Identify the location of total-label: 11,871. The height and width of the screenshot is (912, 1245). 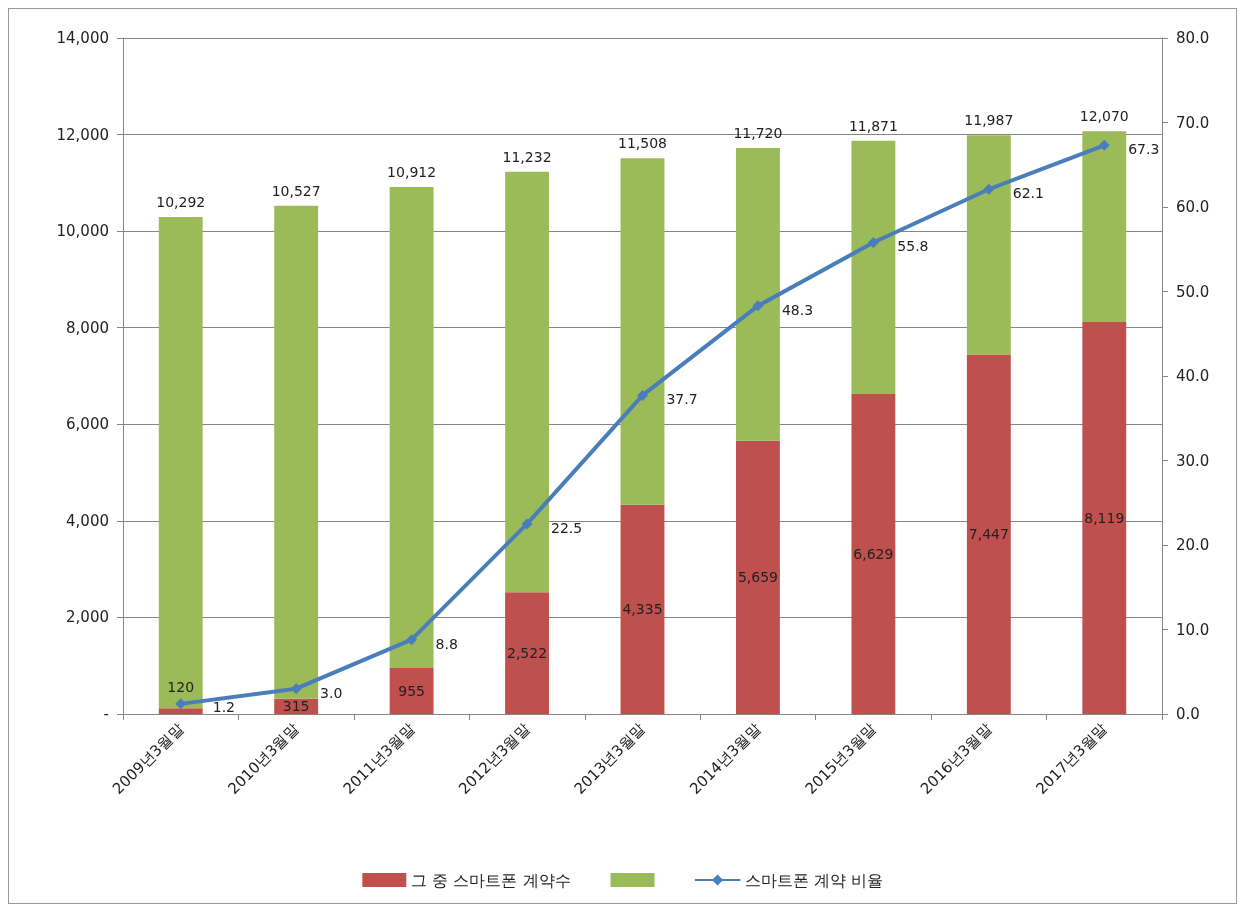
(873, 125).